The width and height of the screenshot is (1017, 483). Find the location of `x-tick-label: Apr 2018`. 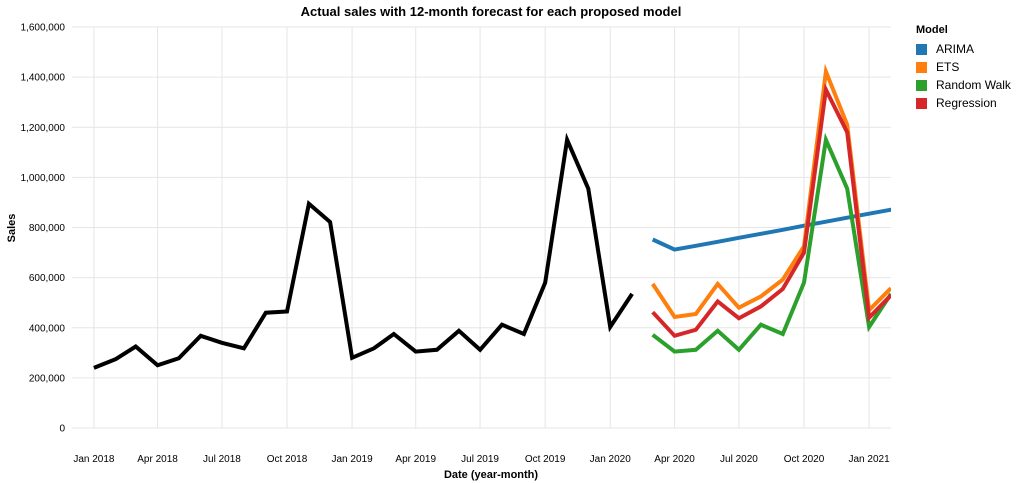

x-tick-label: Apr 2018 is located at coordinates (157, 459).